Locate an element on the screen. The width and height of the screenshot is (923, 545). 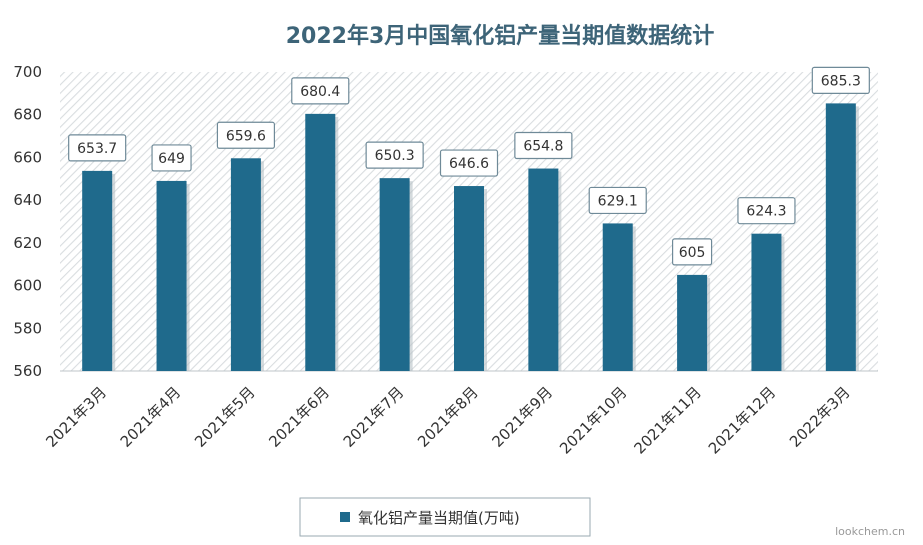
x-tick-label: 2021年11月 is located at coordinates (667, 420).